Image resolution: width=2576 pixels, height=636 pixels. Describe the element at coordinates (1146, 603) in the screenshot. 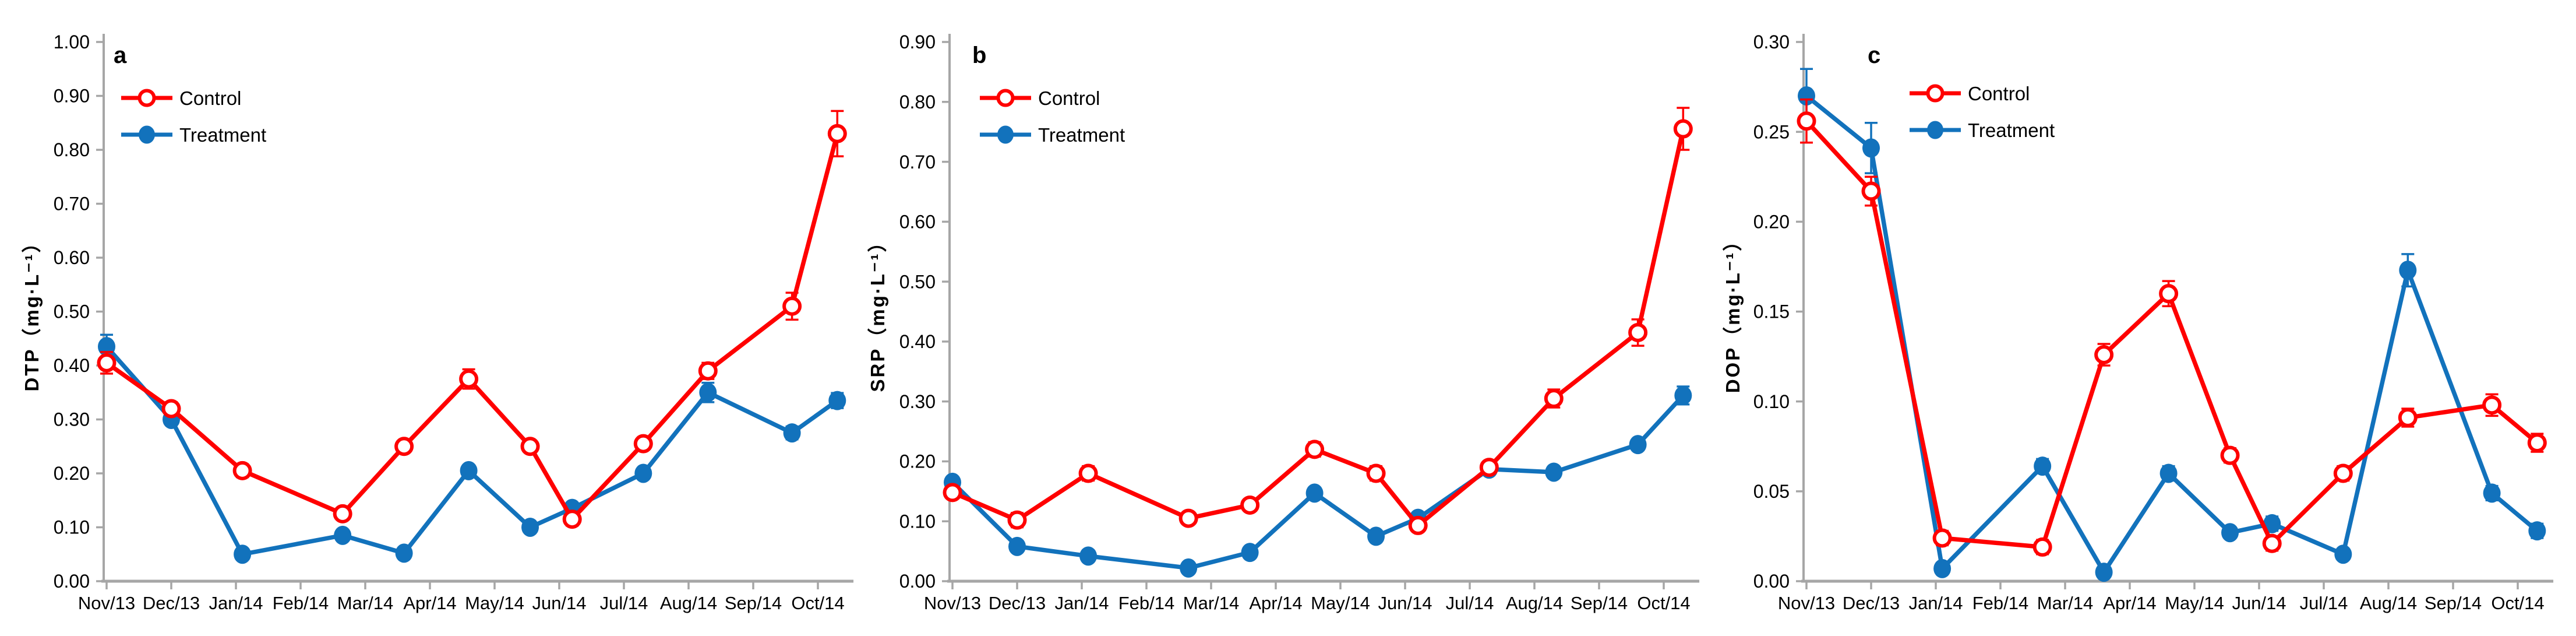

I see `x-tick-label: Feb/14` at that location.